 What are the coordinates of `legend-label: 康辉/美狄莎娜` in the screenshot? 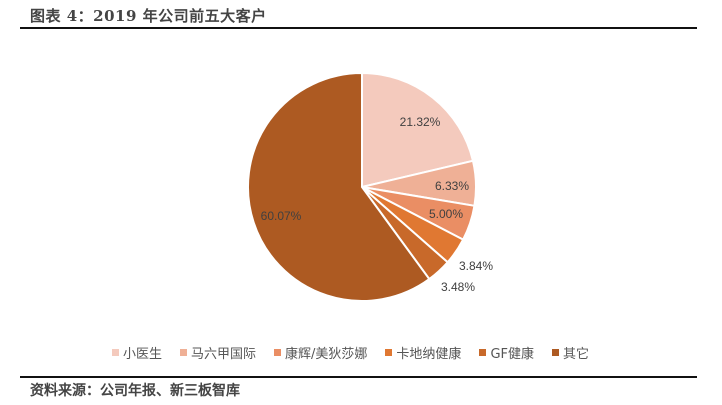 It's located at (326, 354).